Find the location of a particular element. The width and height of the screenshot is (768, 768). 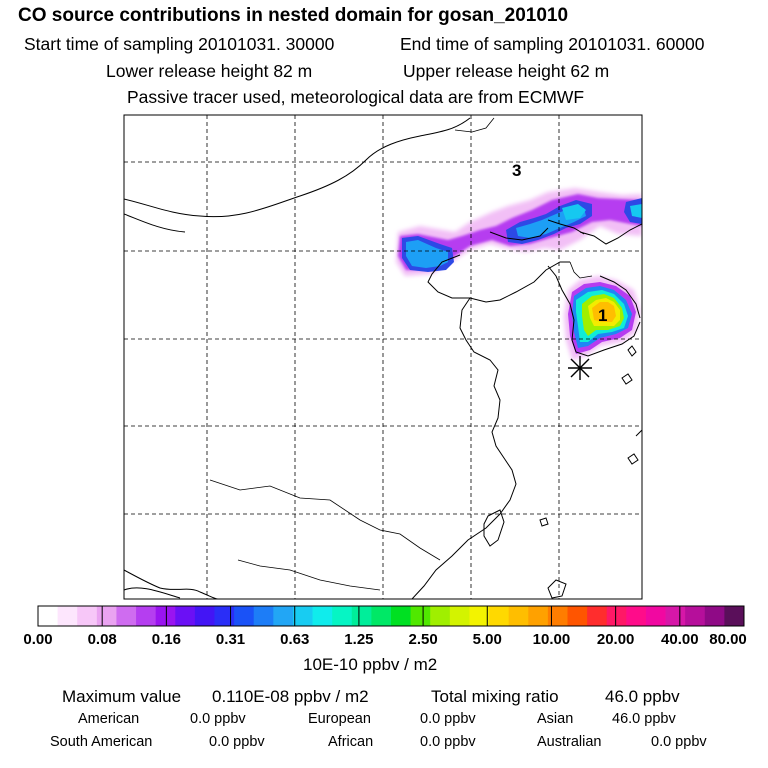

colorbar is located at coordinates (391, 616).